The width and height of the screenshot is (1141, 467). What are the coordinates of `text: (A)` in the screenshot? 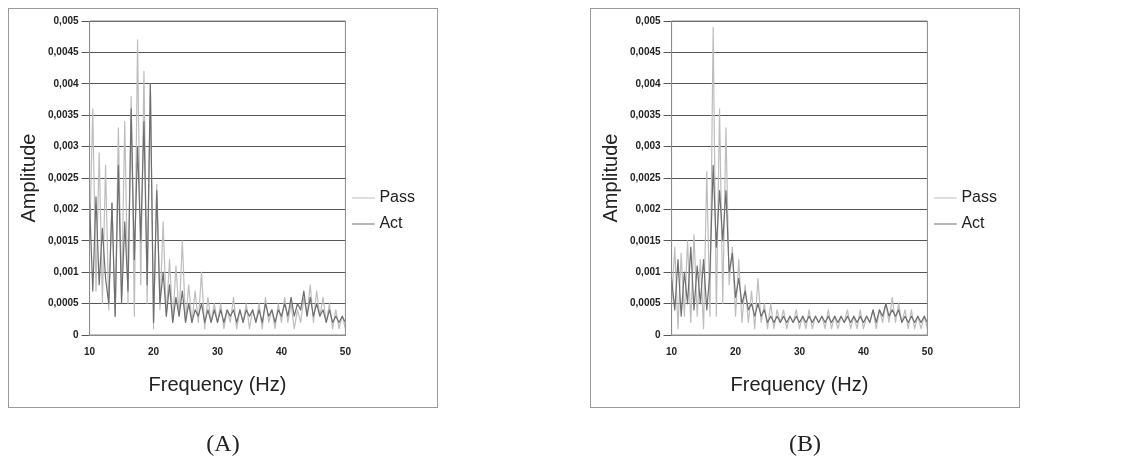 It's located at (223, 443).